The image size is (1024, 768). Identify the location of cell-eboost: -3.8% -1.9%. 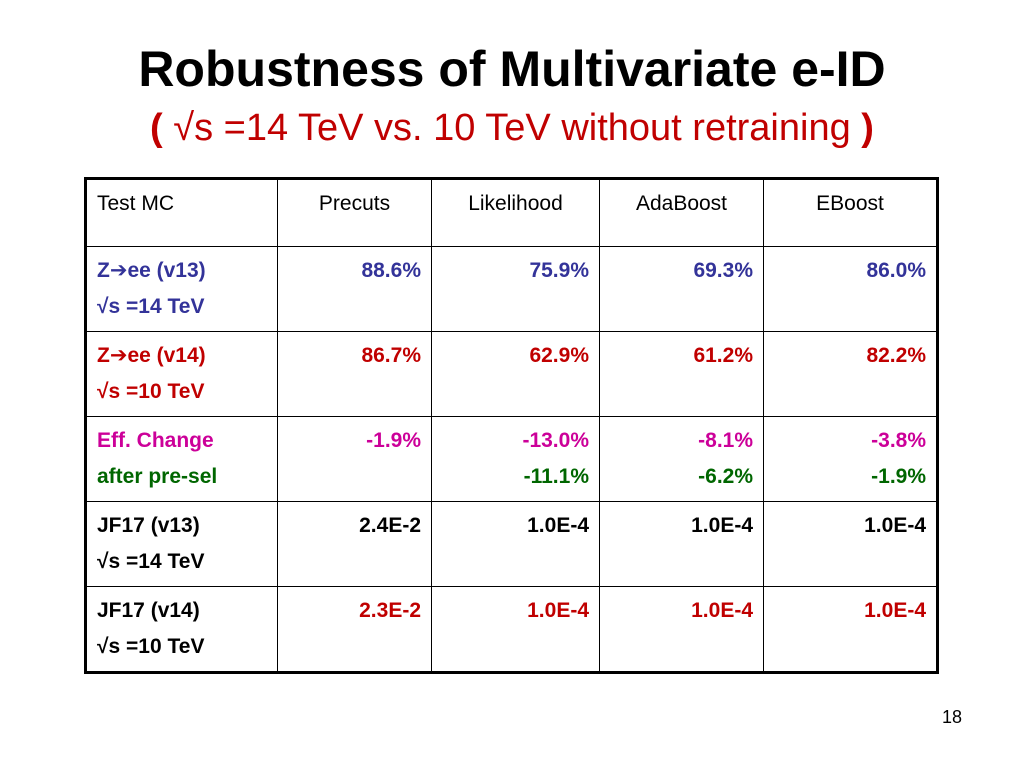
(850, 459).